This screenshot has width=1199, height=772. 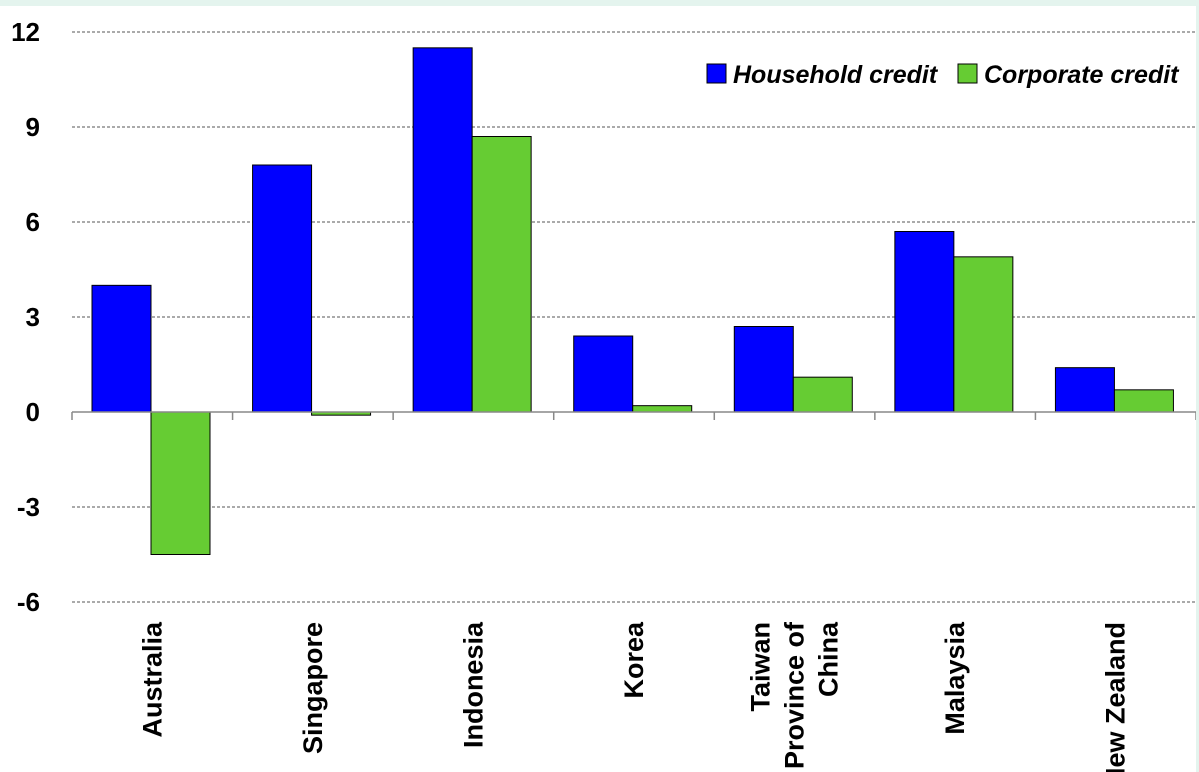 I want to click on x-category-label: Indonesia, so click(x=473, y=684).